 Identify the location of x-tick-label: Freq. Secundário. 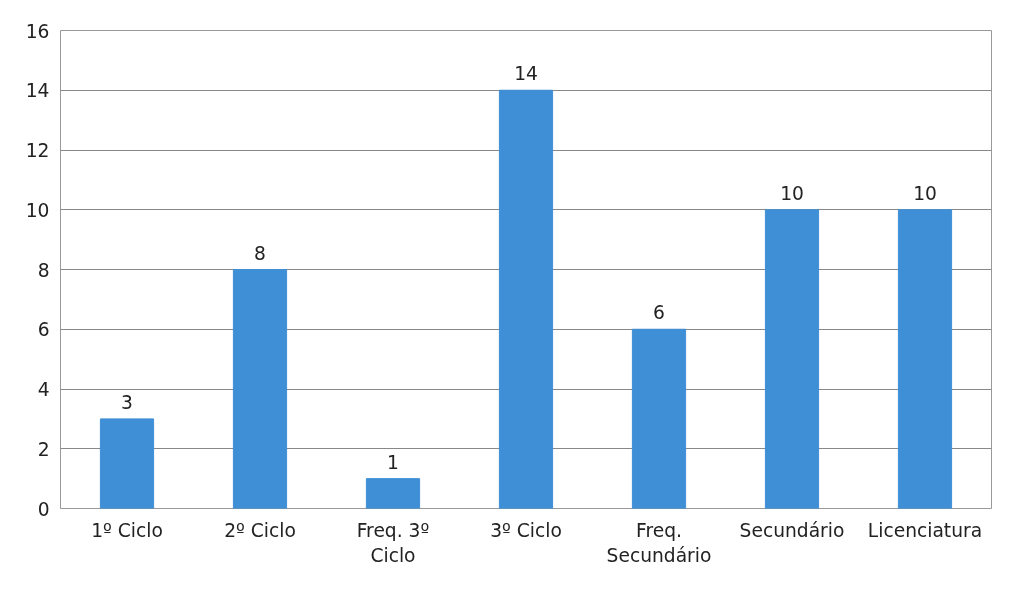
(659, 542).